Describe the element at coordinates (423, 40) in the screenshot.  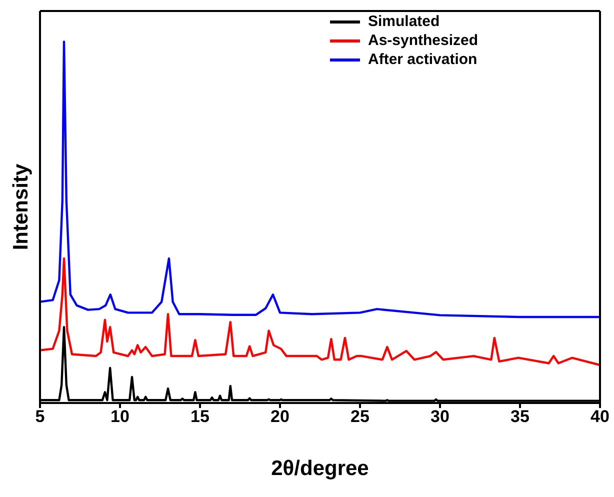
I see `legend-label: As-synthesized` at that location.